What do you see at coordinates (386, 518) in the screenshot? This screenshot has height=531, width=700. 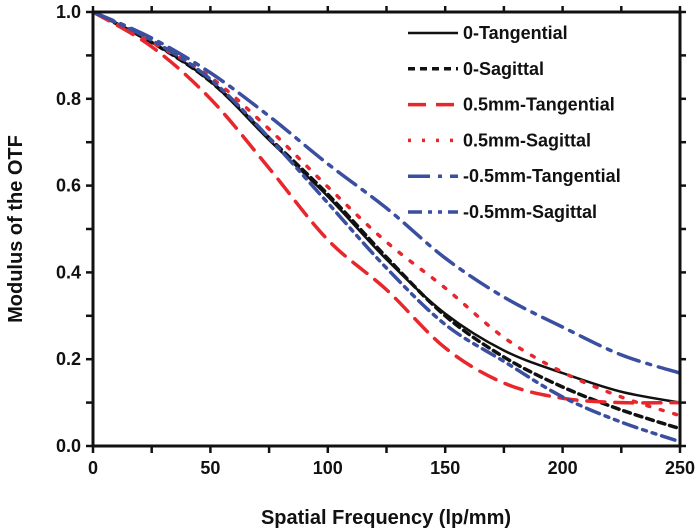 I see `x-axis-label: Spatial Frequency (lp/mm)` at bounding box center [386, 518].